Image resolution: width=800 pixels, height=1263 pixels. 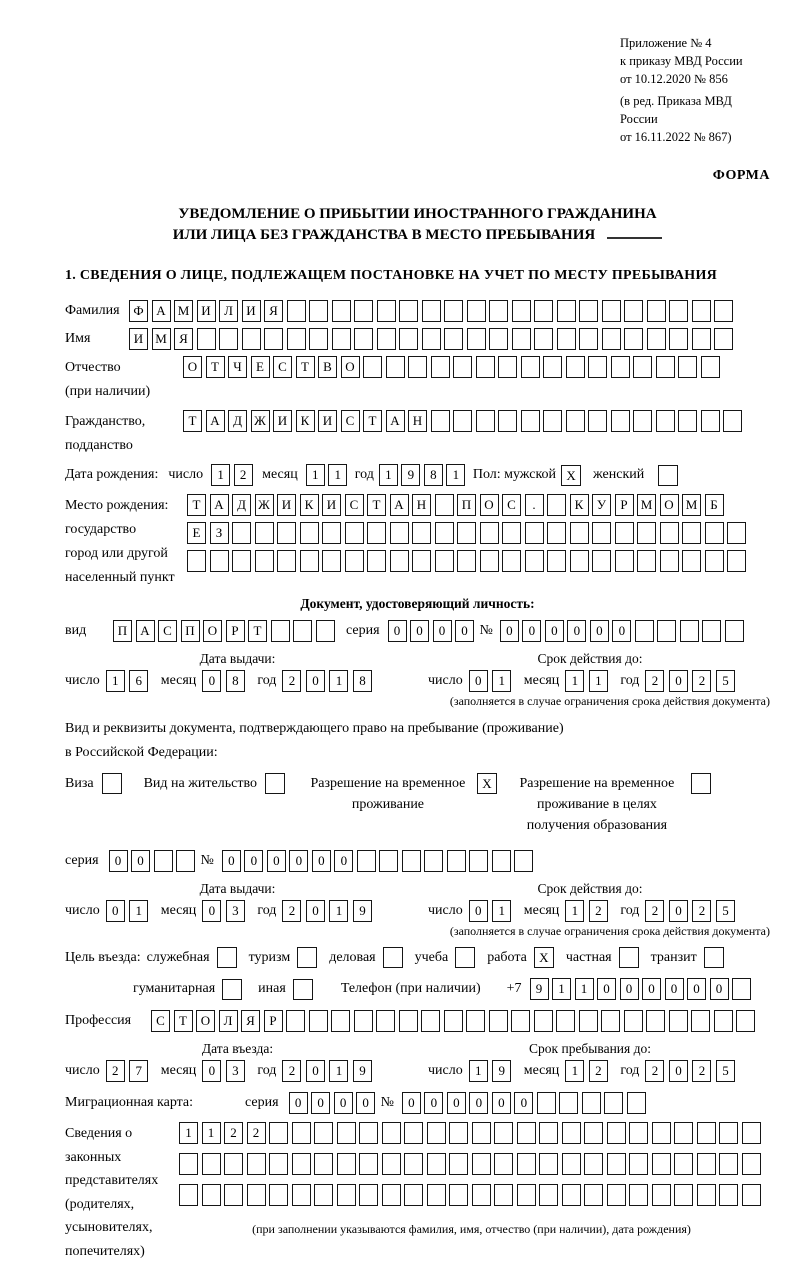 What do you see at coordinates (241, 505) in the screenshot?
I see `char-box: Д` at bounding box center [241, 505].